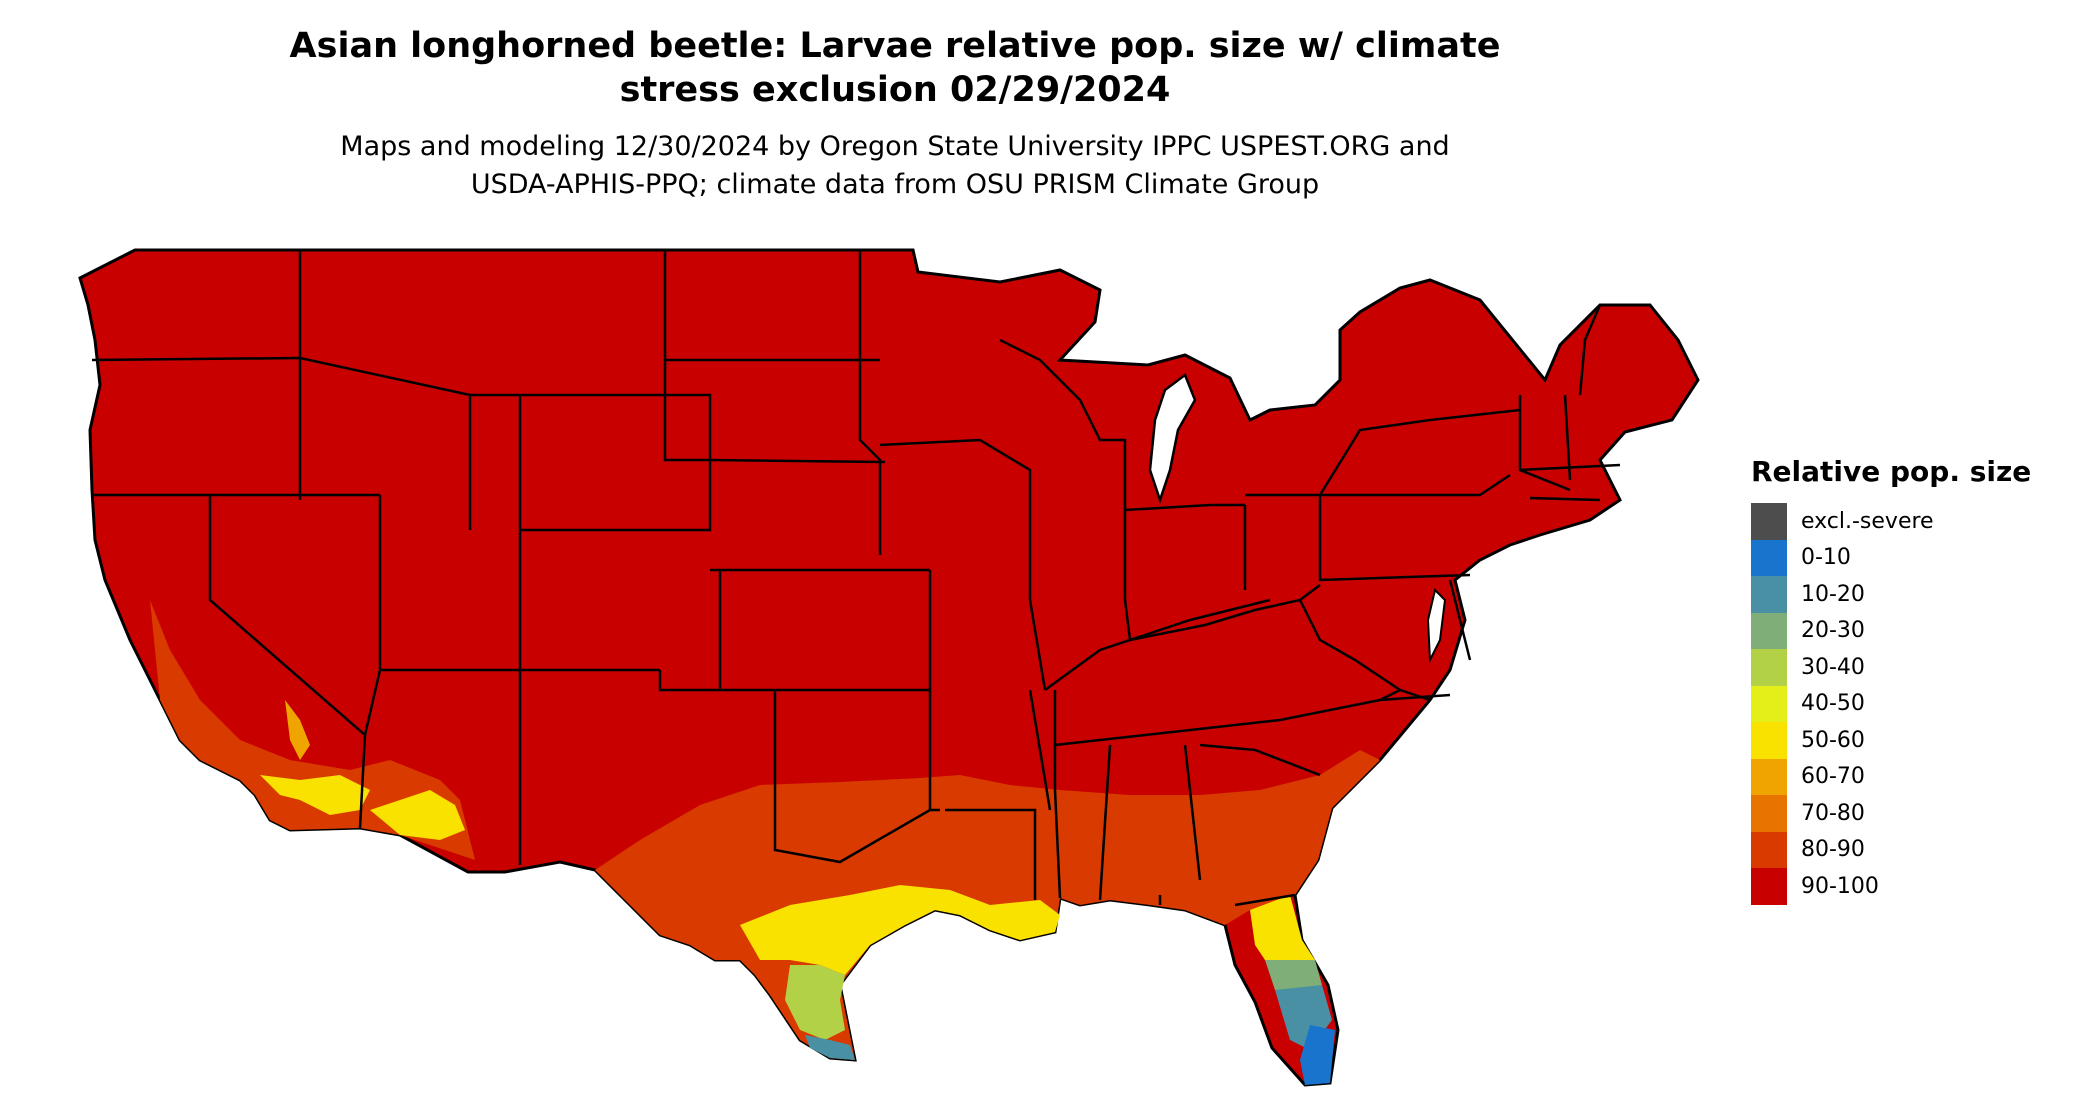  I want to click on legend-label: 20-30, so click(1833, 631).